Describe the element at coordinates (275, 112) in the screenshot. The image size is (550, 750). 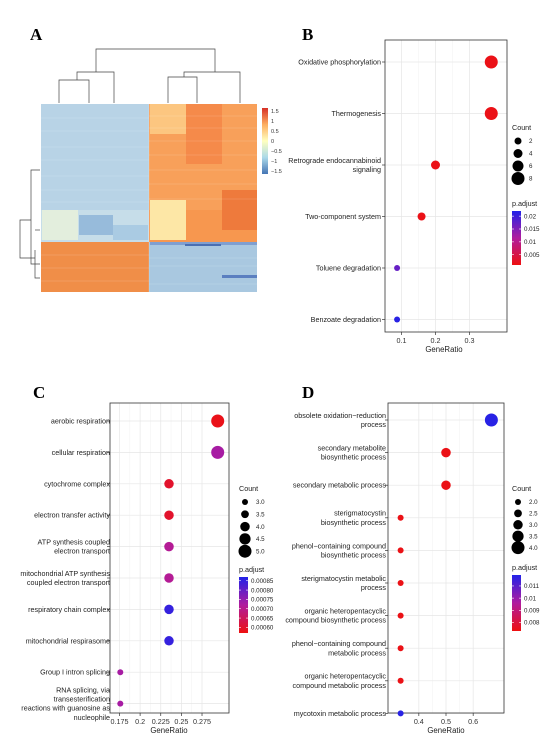
I see `heatmap-scale-tick: 1.5` at that location.